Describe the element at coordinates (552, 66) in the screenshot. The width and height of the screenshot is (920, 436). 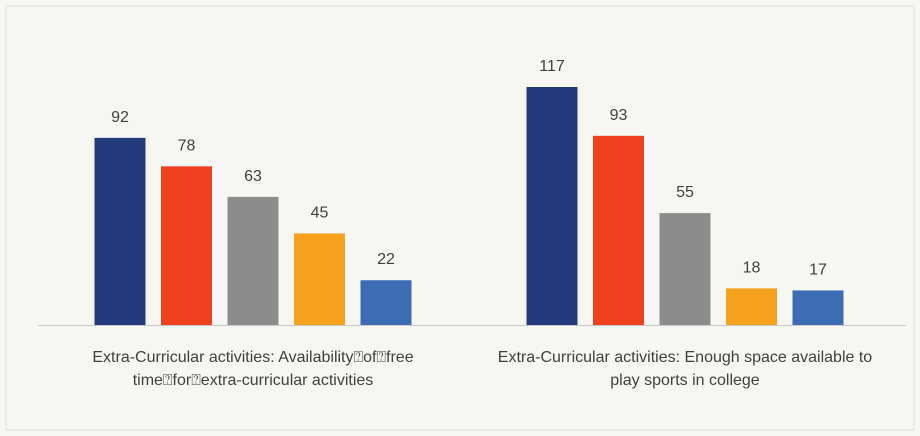
I see `data-label: 117` at that location.